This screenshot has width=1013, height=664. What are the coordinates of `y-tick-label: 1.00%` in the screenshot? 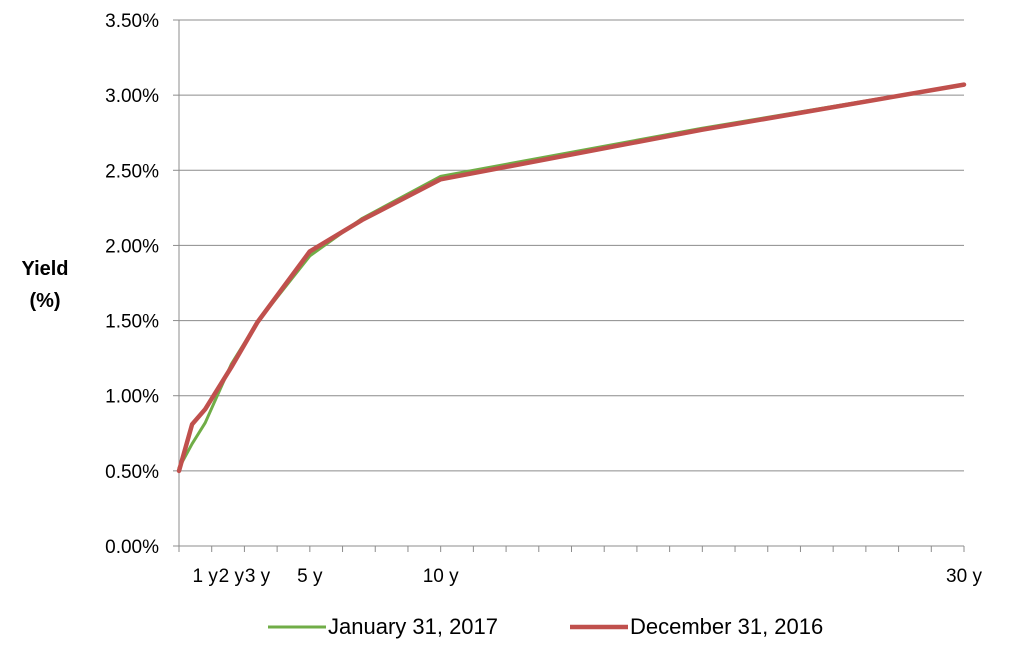 It's located at (132, 397).